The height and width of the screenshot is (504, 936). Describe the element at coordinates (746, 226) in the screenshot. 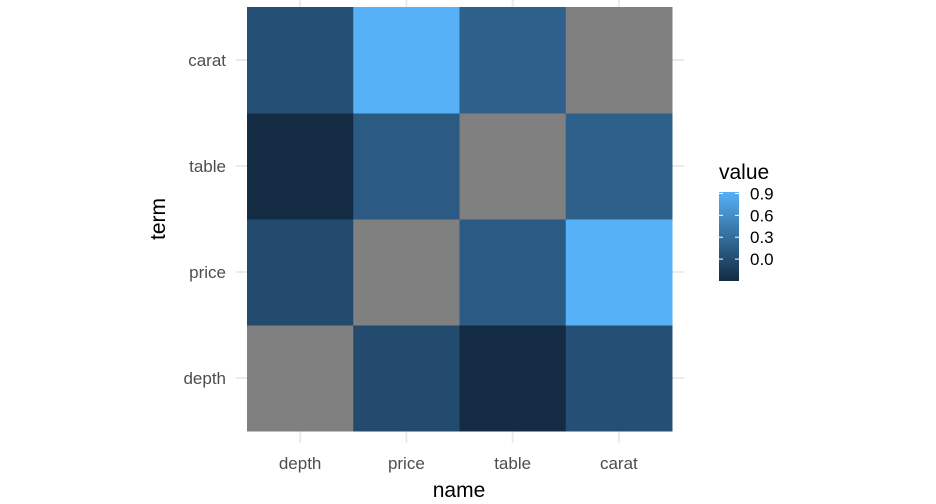

I see `legend-ticks: 0.9 0.6 0.3 0.0` at that location.